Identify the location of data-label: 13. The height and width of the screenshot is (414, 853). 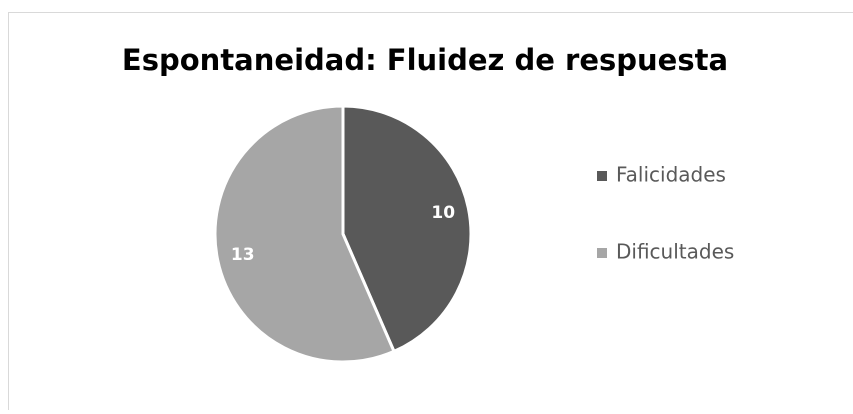
(243, 255).